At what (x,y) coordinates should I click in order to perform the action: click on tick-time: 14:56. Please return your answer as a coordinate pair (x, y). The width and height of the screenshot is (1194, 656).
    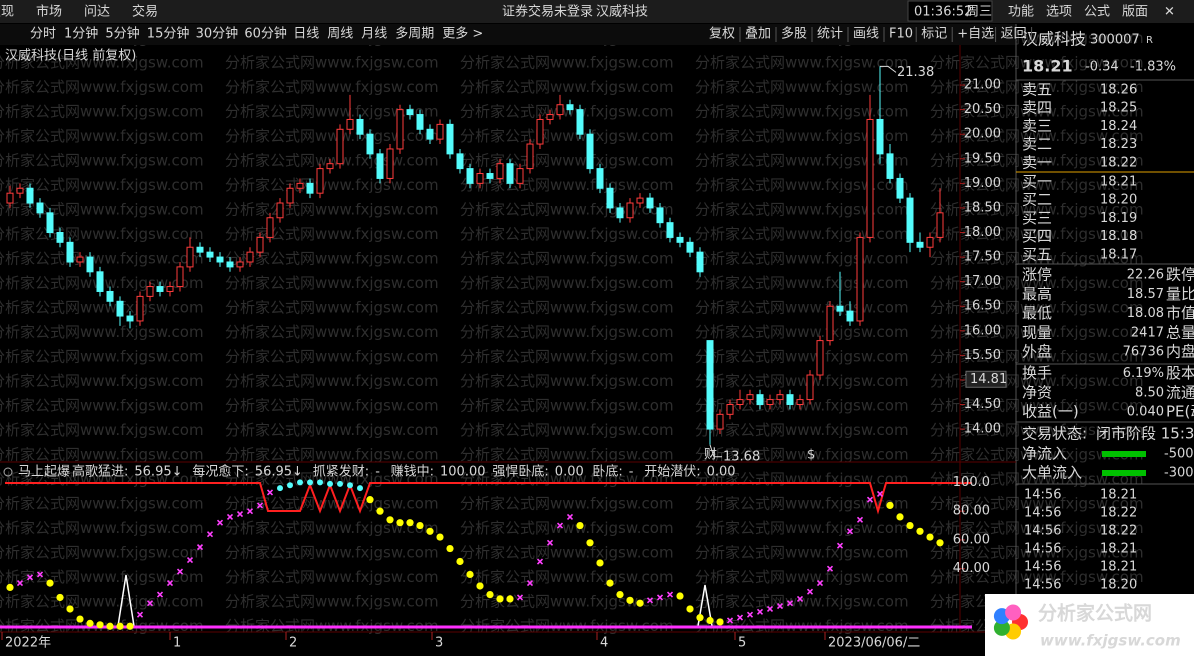
    Looking at the image, I should click on (1042, 585).